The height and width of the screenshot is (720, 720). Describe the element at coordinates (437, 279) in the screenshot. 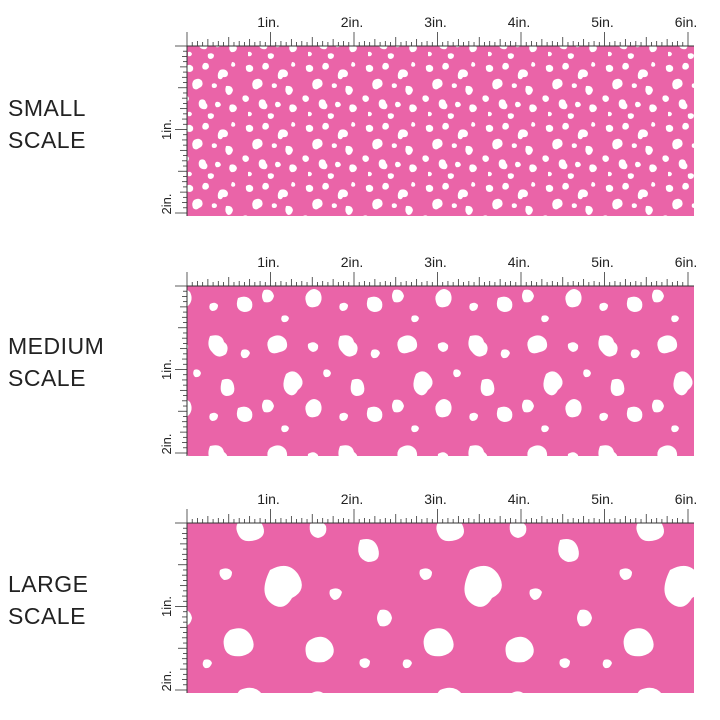

I see `medium-horizontal-ruler-ticks` at that location.